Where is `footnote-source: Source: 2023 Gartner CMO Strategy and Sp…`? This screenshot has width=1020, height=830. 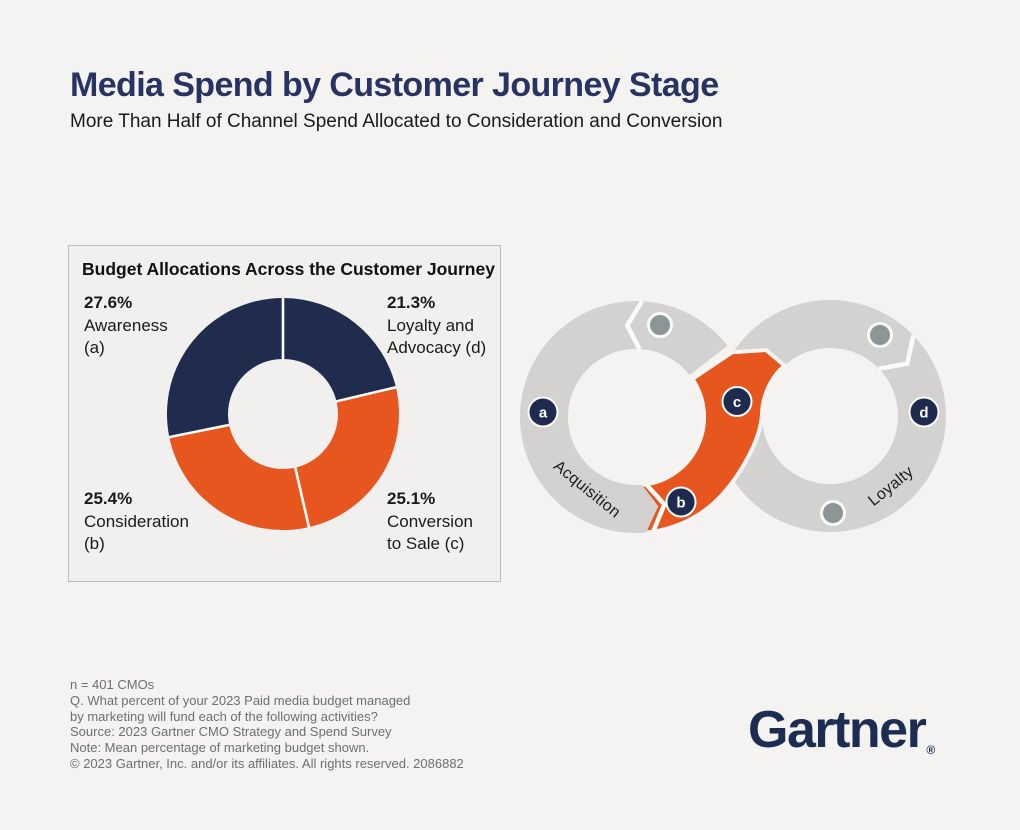
footnote-source: Source: 2023 Gartner CMO Strategy and Sp… is located at coordinates (231, 732).